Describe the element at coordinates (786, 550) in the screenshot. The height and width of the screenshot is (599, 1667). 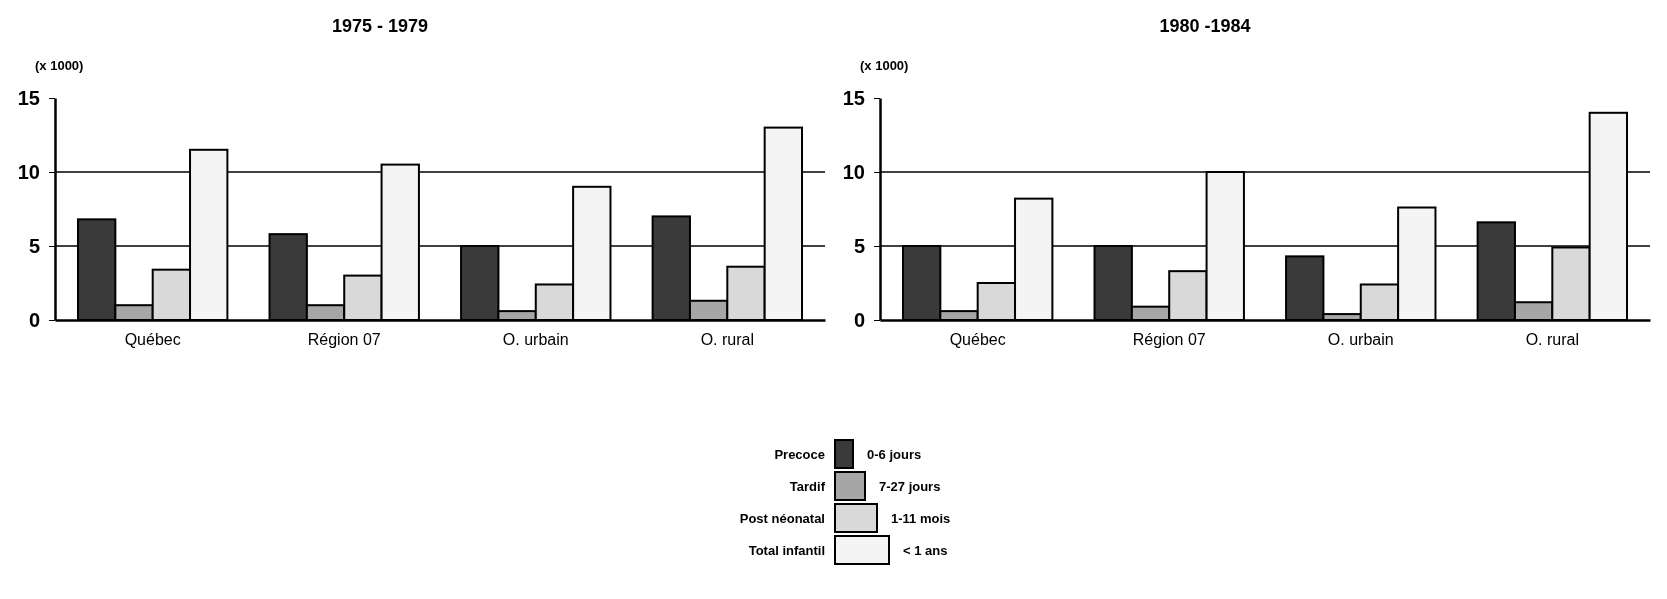
I see `legend-label: Total infantil` at that location.